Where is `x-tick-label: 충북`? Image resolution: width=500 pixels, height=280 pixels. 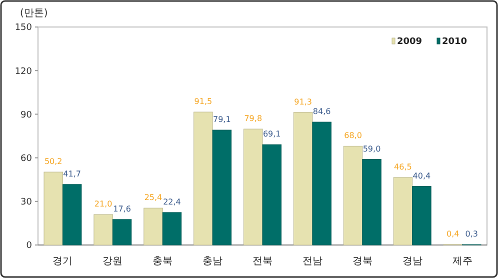 x-tick-label: 충북 is located at coordinates (162, 261).